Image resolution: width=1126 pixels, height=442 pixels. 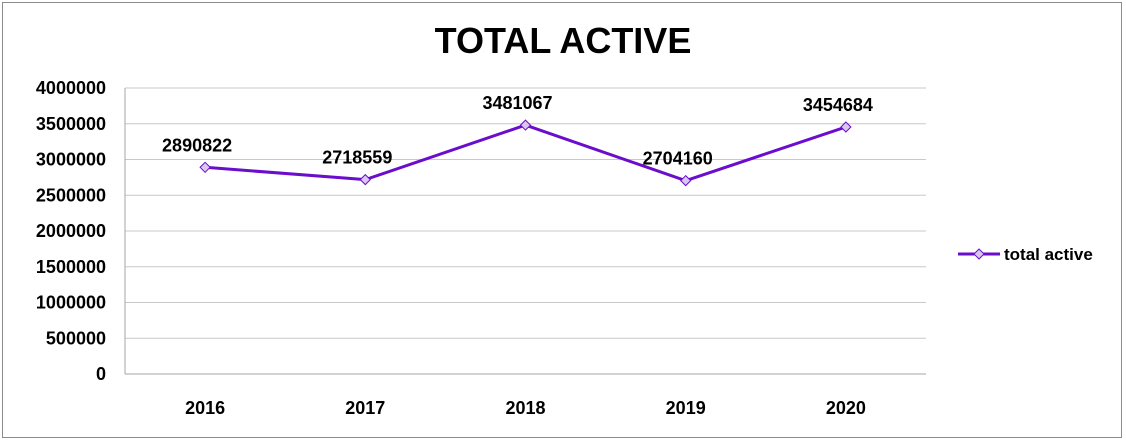 I want to click on data-label: 2704160, so click(x=678, y=159).